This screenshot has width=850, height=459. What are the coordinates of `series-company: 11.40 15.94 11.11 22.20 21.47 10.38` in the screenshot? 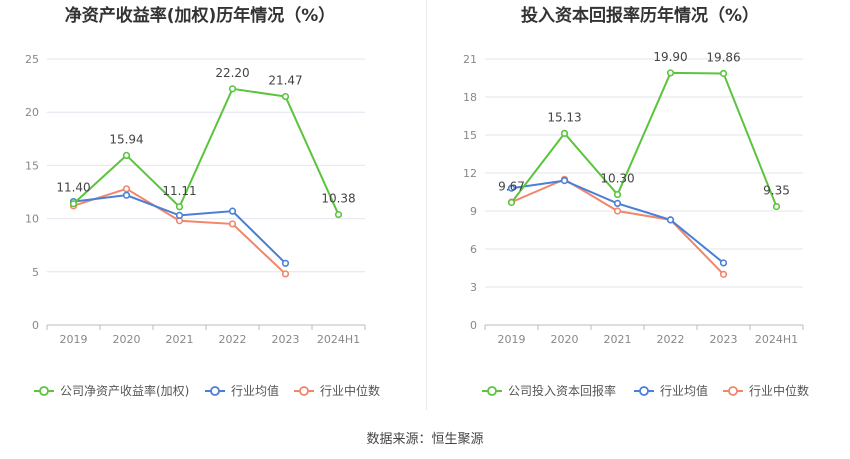 It's located at (206, 142).